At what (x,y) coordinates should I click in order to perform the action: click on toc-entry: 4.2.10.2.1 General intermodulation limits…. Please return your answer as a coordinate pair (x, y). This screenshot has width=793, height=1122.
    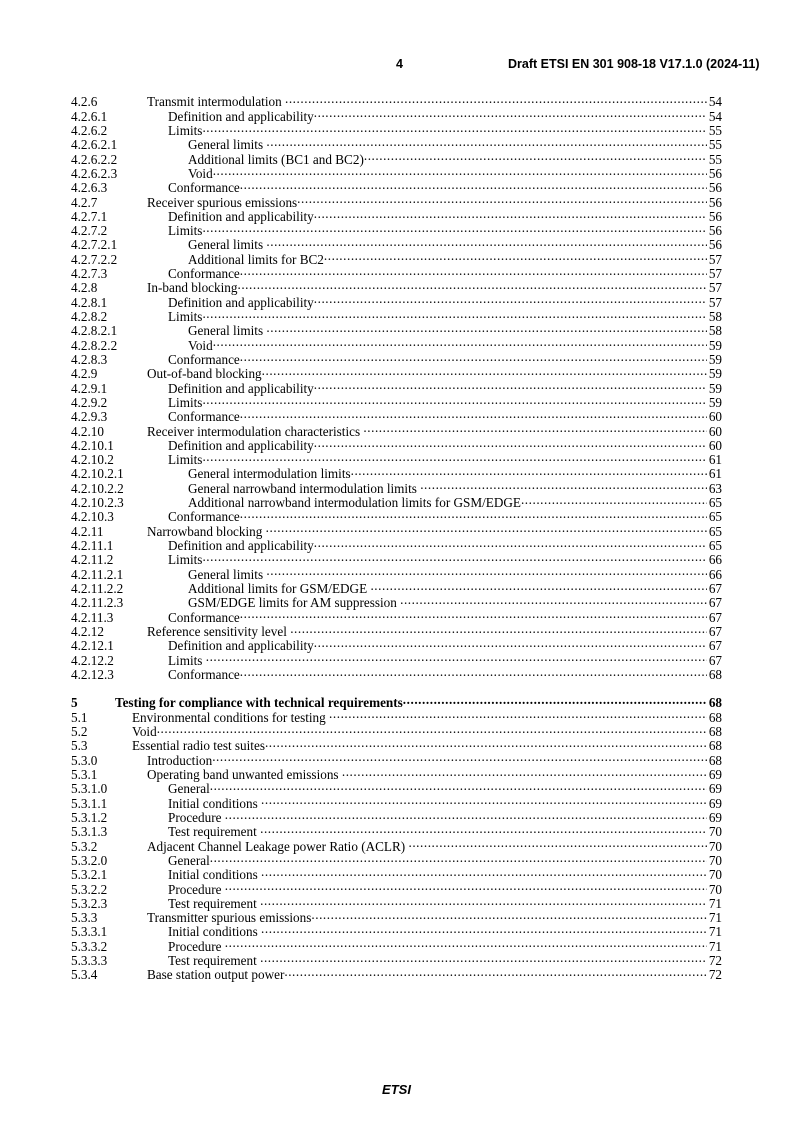
    Looking at the image, I should click on (396, 472).